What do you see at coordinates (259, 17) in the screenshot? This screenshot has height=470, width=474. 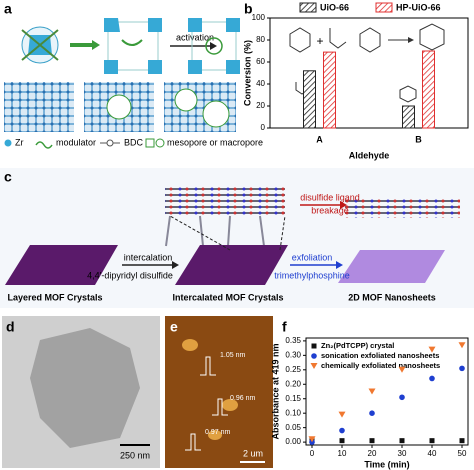 I see `y-tick-label: 100` at bounding box center [259, 17].